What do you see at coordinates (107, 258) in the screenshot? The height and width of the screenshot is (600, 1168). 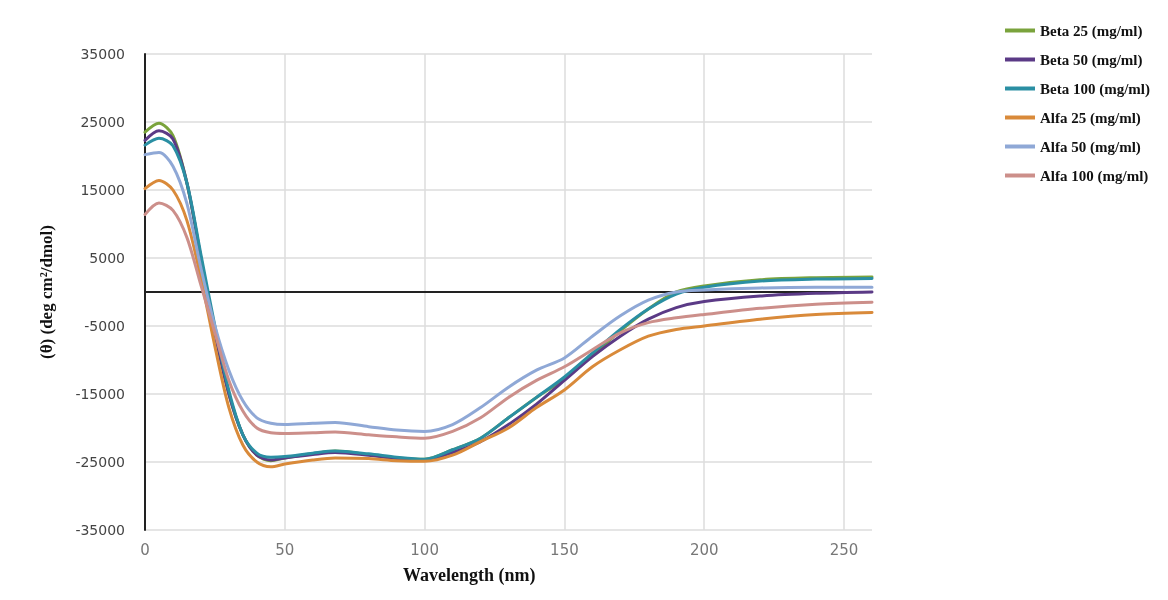 I see `y-tick-label: 5000` at bounding box center [107, 258].